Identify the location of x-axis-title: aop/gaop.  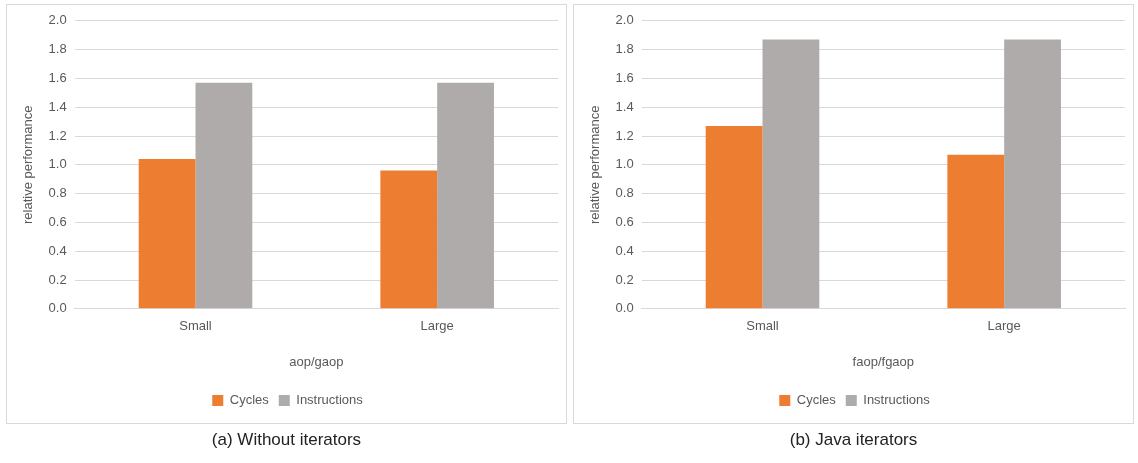
(316, 361).